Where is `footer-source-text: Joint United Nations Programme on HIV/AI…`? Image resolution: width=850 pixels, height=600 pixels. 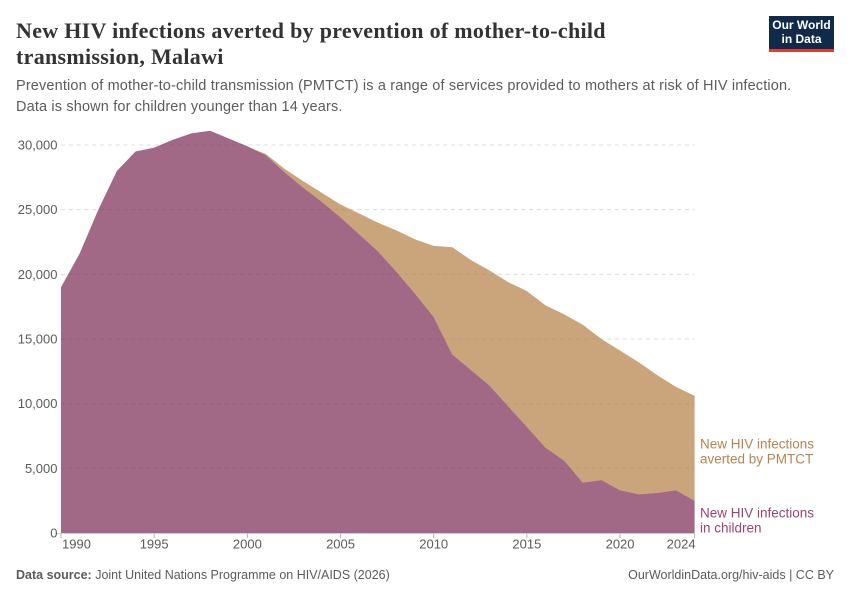 footer-source-text: Joint United Nations Programme on HIV/AI… is located at coordinates (240, 575).